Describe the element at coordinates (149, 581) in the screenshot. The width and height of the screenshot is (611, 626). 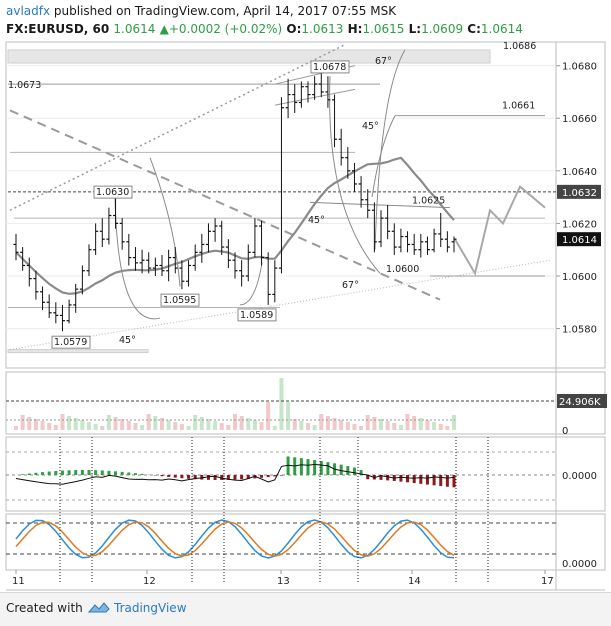
I see `time-tick-label: 12` at that location.